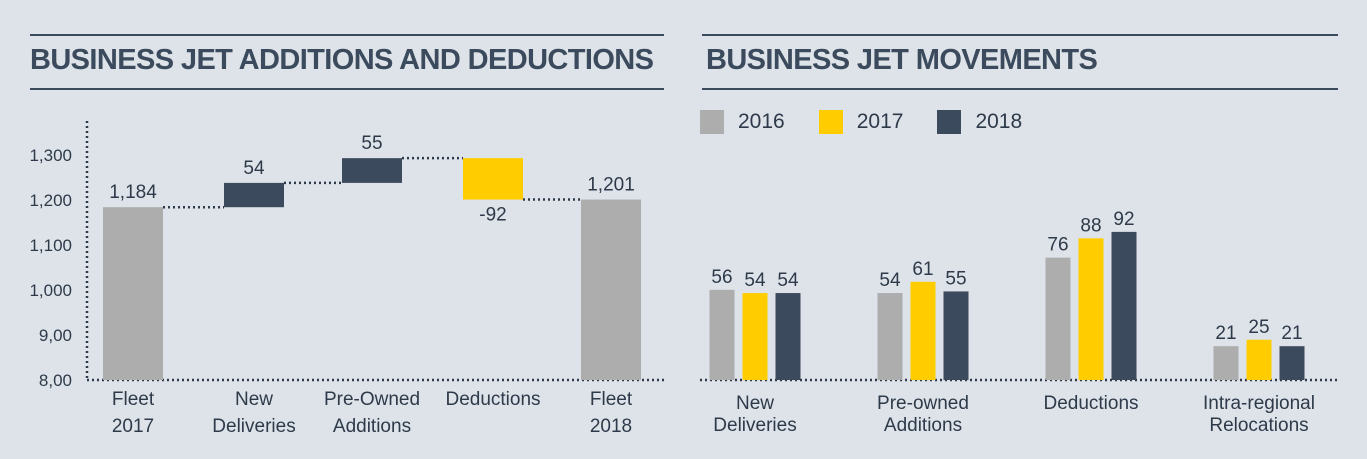  Describe the element at coordinates (999, 121) in the screenshot. I see `legend-label: 2018` at that location.